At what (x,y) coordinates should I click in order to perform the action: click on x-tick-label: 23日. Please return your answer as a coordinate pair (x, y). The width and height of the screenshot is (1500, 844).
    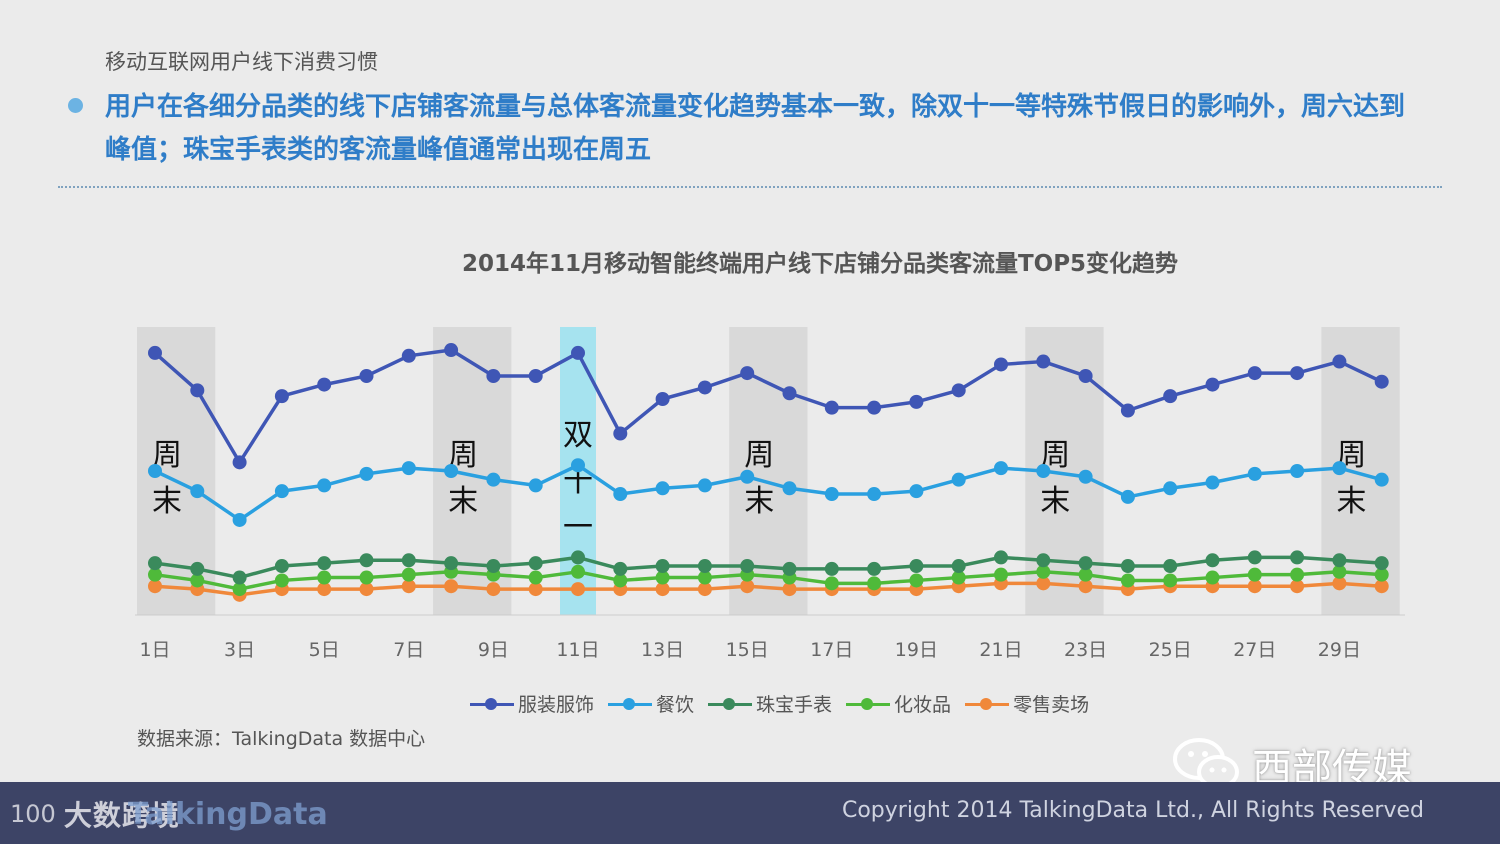
    Looking at the image, I should click on (1085, 650).